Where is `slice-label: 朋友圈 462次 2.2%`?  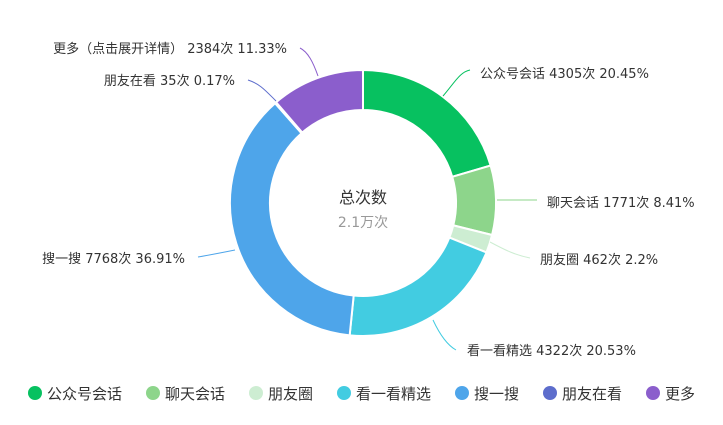
slice-label: 朋友圈 462次 2.2% is located at coordinates (599, 260).